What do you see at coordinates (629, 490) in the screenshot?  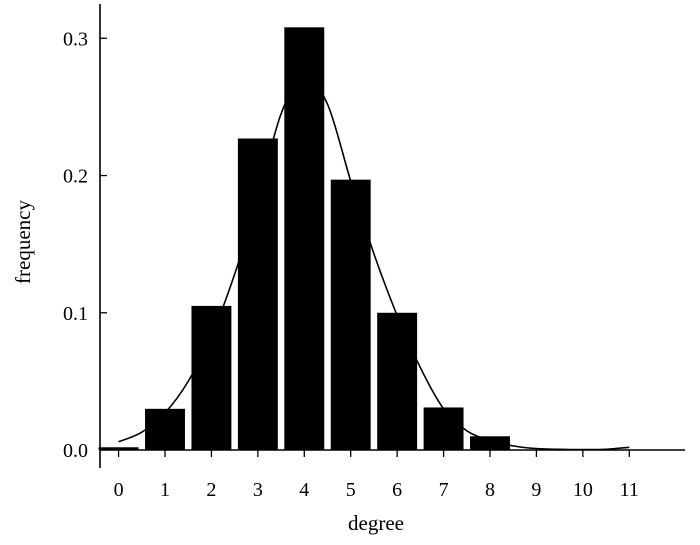 I see `x-tick-label-11: 11` at bounding box center [629, 490].